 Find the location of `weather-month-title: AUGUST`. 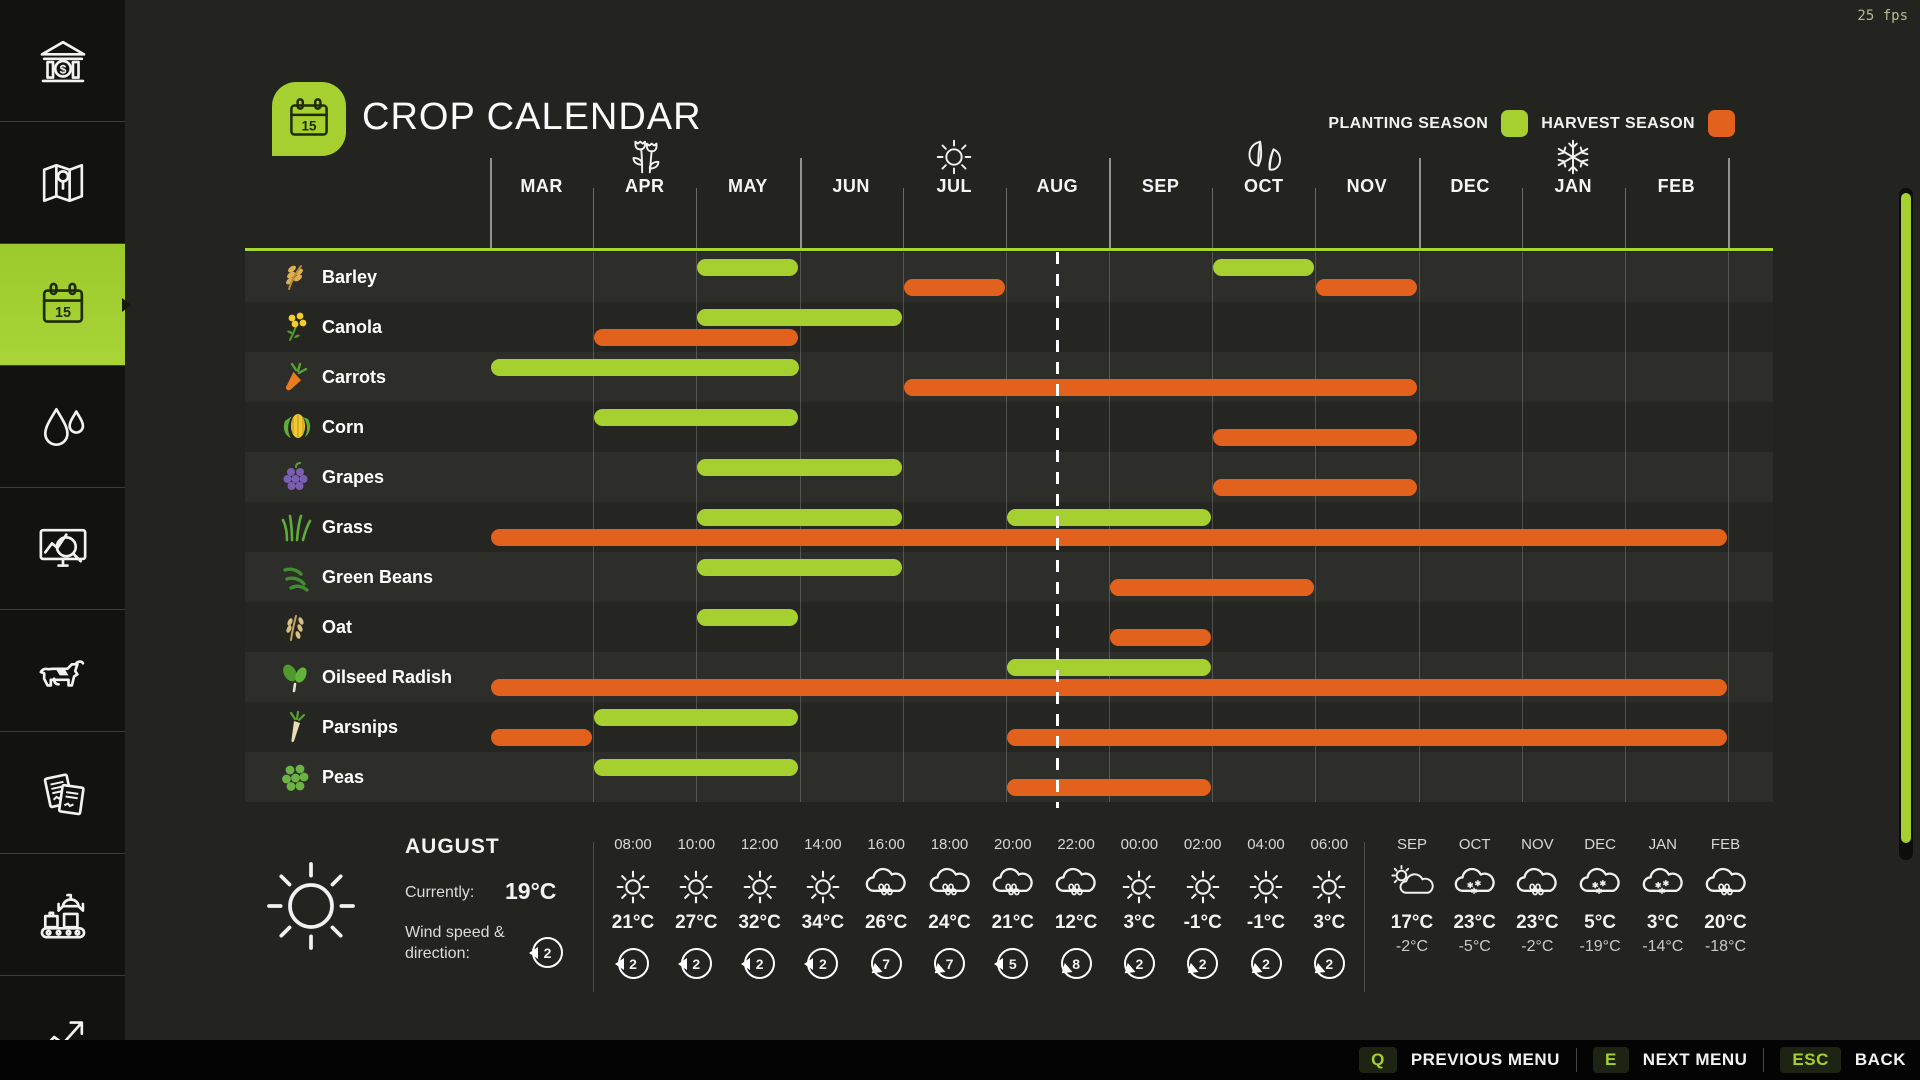

weather-month-title: AUGUST is located at coordinates (452, 846).